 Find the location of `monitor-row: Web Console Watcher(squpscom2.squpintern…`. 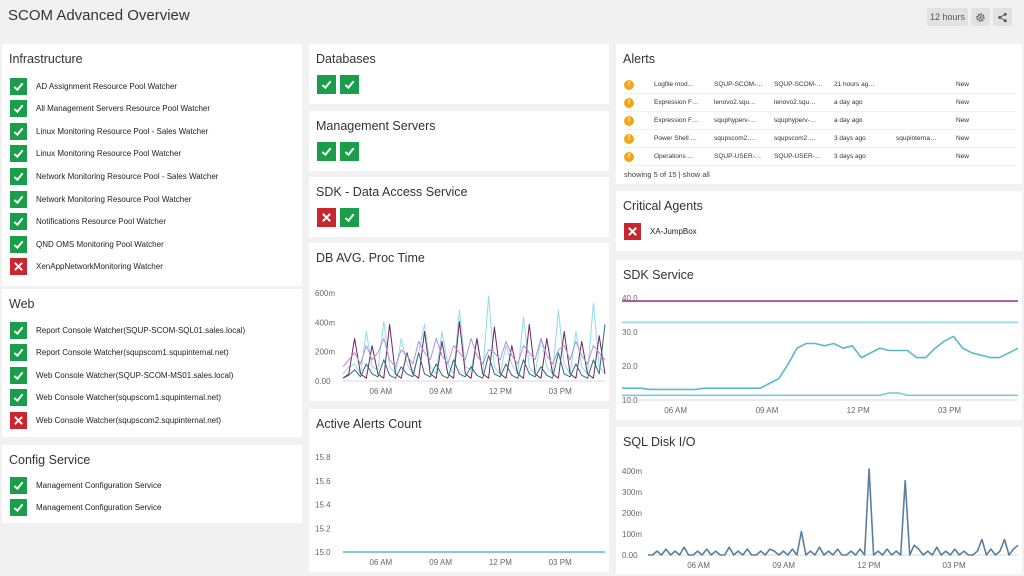

monitor-row: Web Console Watcher(squpscom2.squpintern… is located at coordinates (115, 420).